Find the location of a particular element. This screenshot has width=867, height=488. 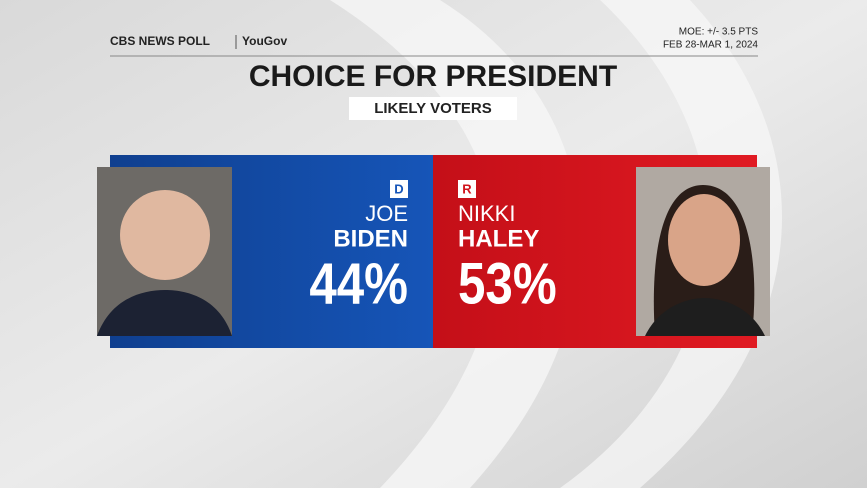

party: R is located at coordinates (467, 188).